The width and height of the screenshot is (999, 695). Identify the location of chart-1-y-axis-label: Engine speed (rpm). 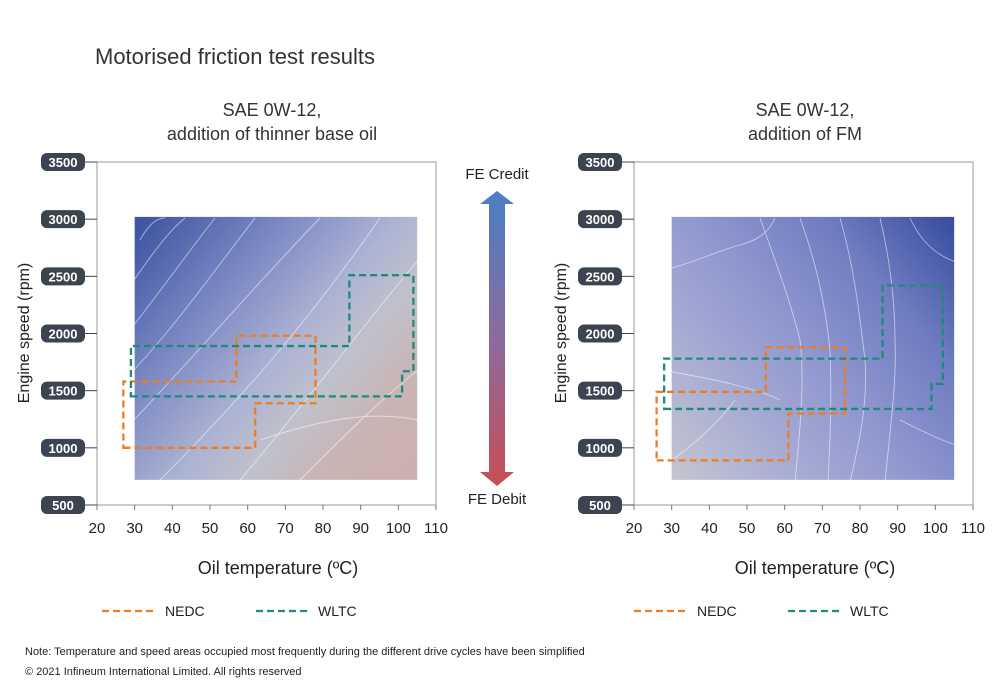
(24, 333).